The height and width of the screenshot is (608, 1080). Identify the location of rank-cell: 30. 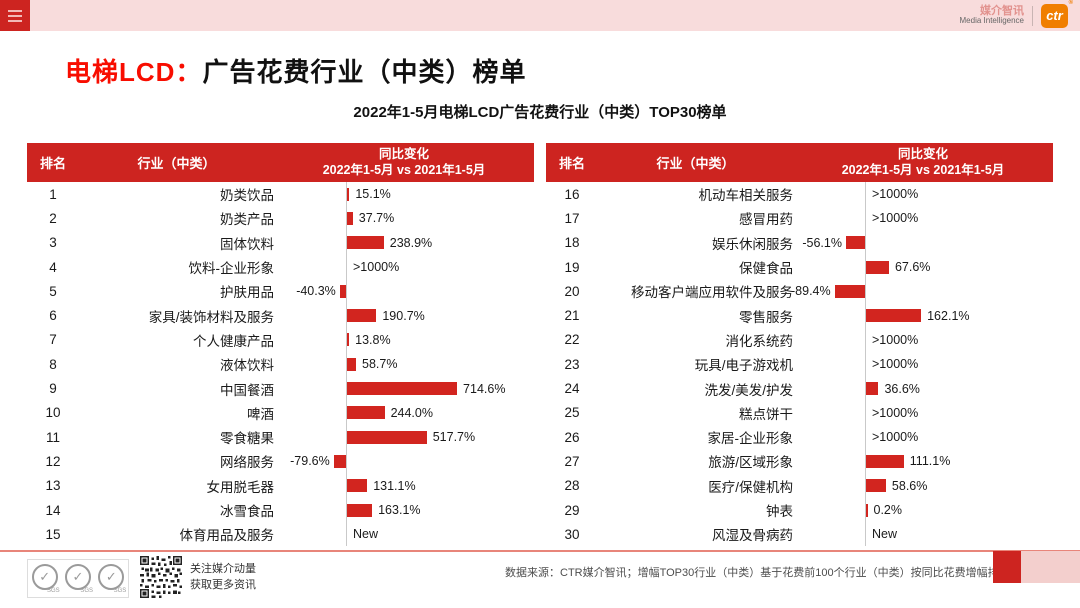
(572, 534).